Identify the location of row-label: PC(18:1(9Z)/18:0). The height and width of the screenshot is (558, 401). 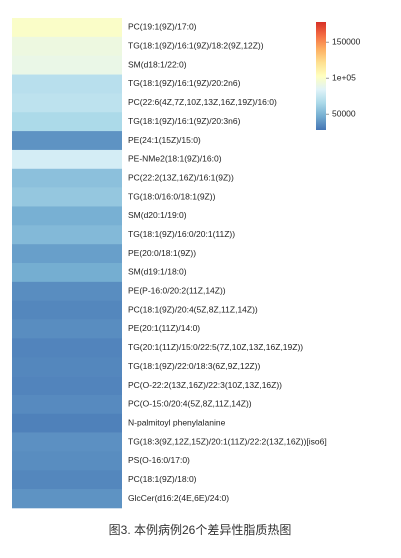
(162, 479).